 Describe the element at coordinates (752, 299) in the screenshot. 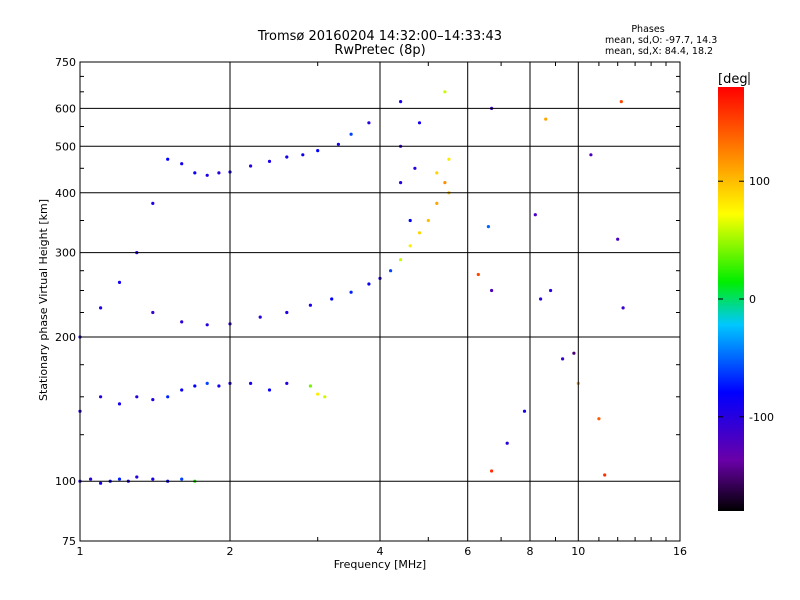

I see `colorbar-tick-label: 0` at that location.